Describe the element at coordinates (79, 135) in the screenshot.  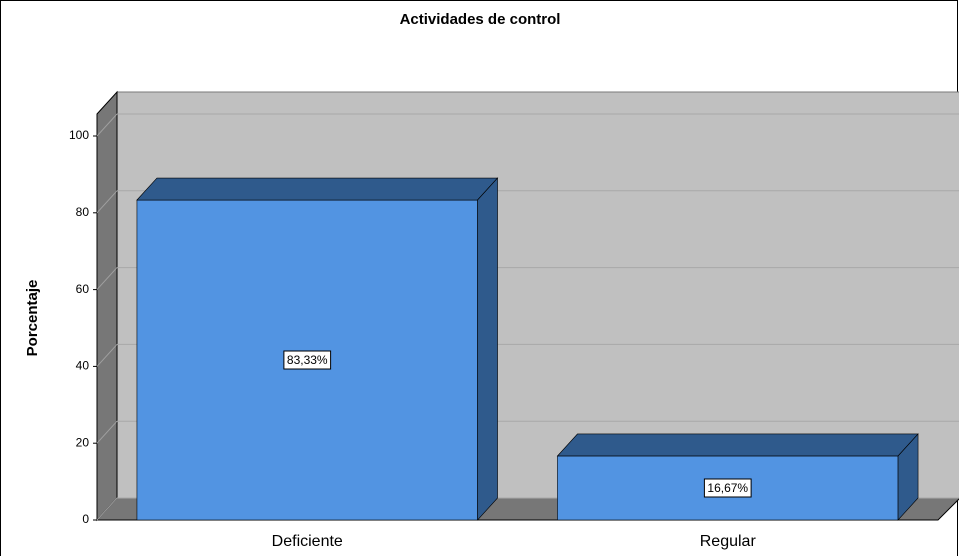
I see `y-tick-label: 100` at that location.